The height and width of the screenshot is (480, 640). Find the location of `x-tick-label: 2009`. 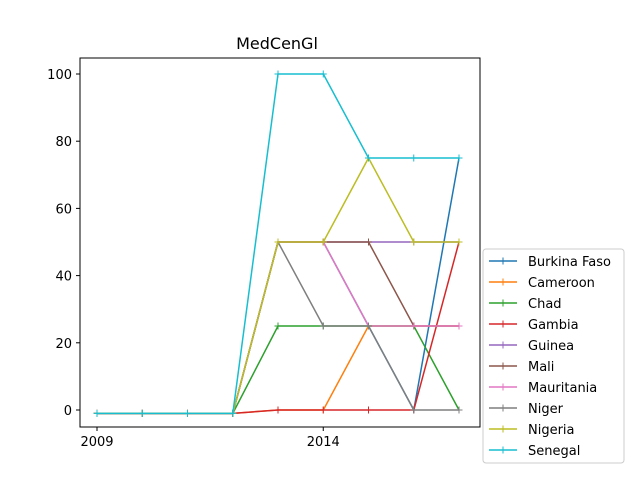

x-tick-label: 2009 is located at coordinates (96, 442).